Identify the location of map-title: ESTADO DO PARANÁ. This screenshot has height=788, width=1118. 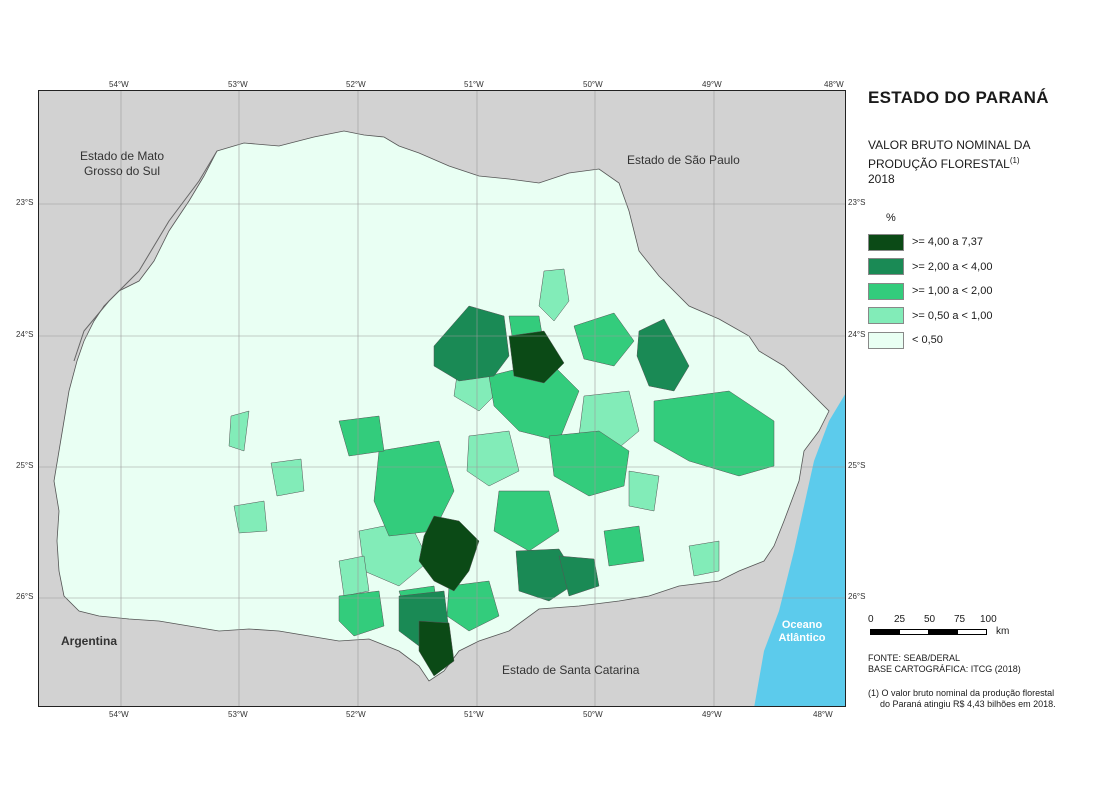
(958, 97).